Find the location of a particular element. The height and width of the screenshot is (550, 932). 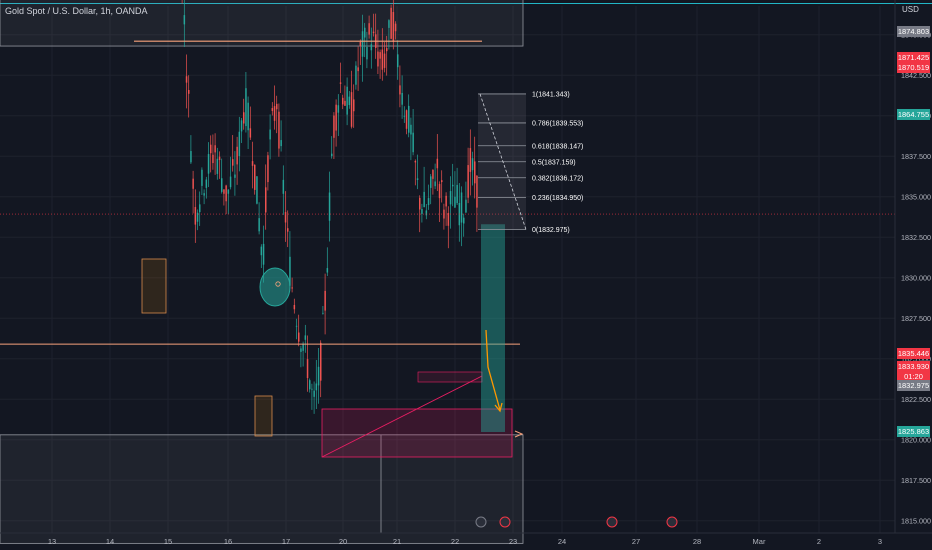

position-target-box is located at coordinates (493, 328).